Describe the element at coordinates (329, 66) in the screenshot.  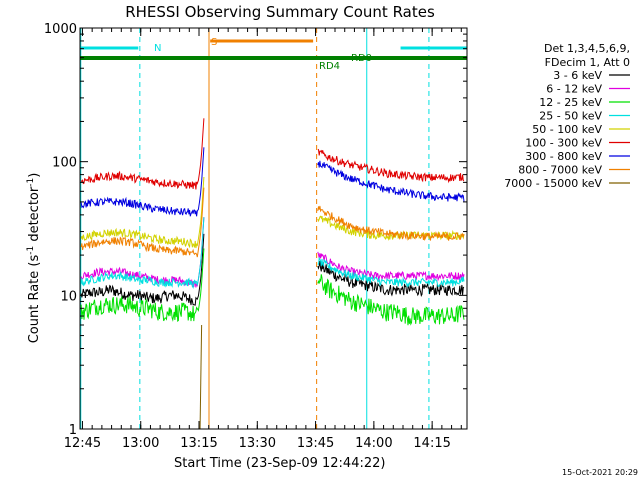
I see `flag-label-rd4: RD4` at that location.